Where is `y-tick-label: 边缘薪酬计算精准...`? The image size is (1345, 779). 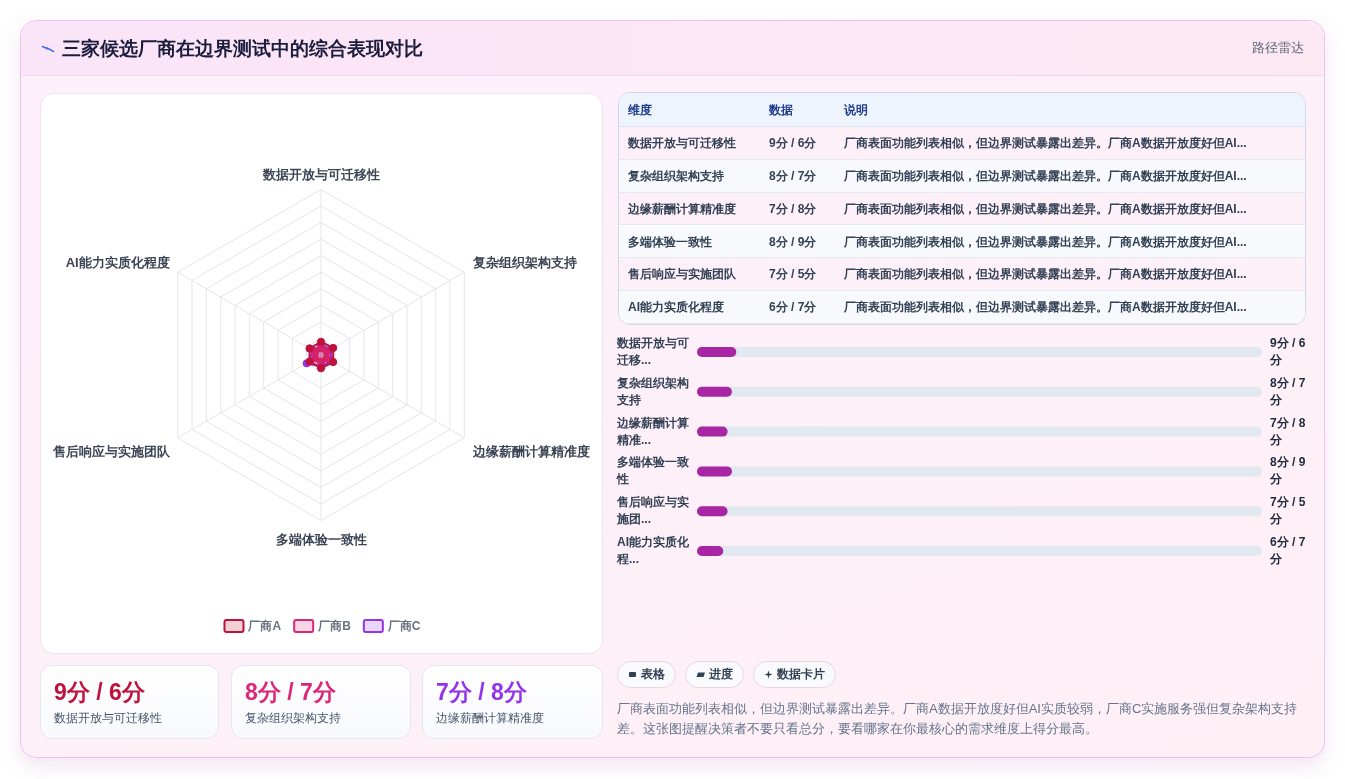 y-tick-label: 边缘薪酬计算精准... is located at coordinates (653, 431).